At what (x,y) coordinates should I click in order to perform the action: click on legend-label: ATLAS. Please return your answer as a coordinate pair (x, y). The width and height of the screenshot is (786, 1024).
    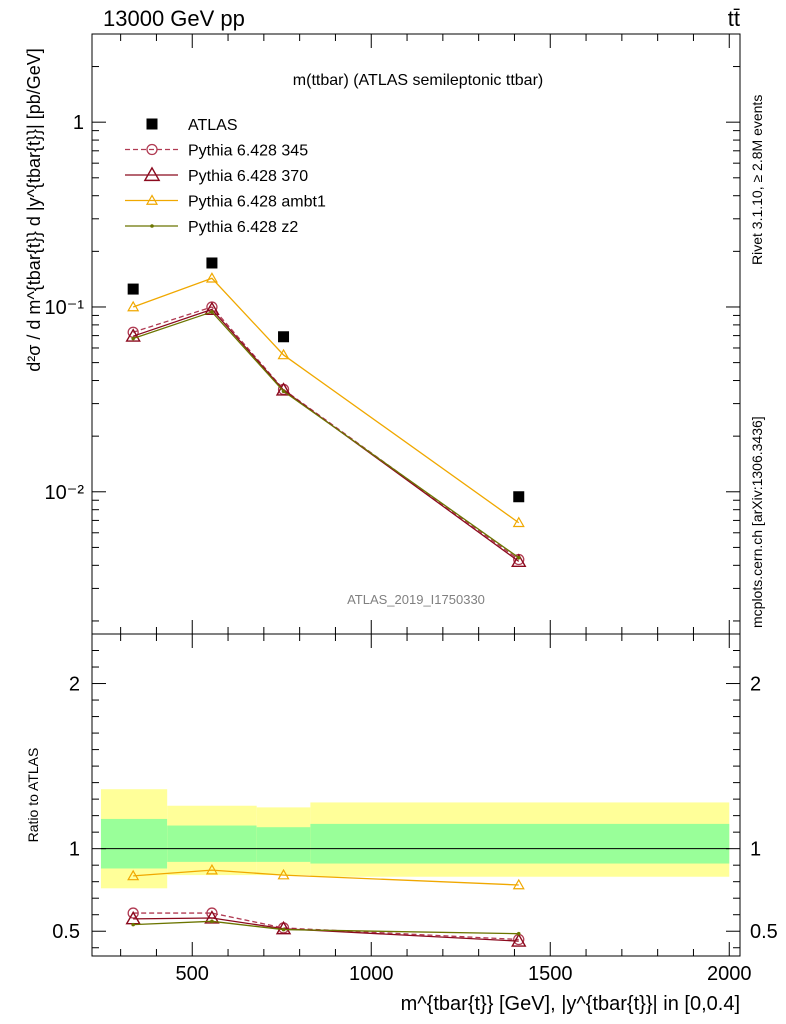
    Looking at the image, I should click on (213, 125).